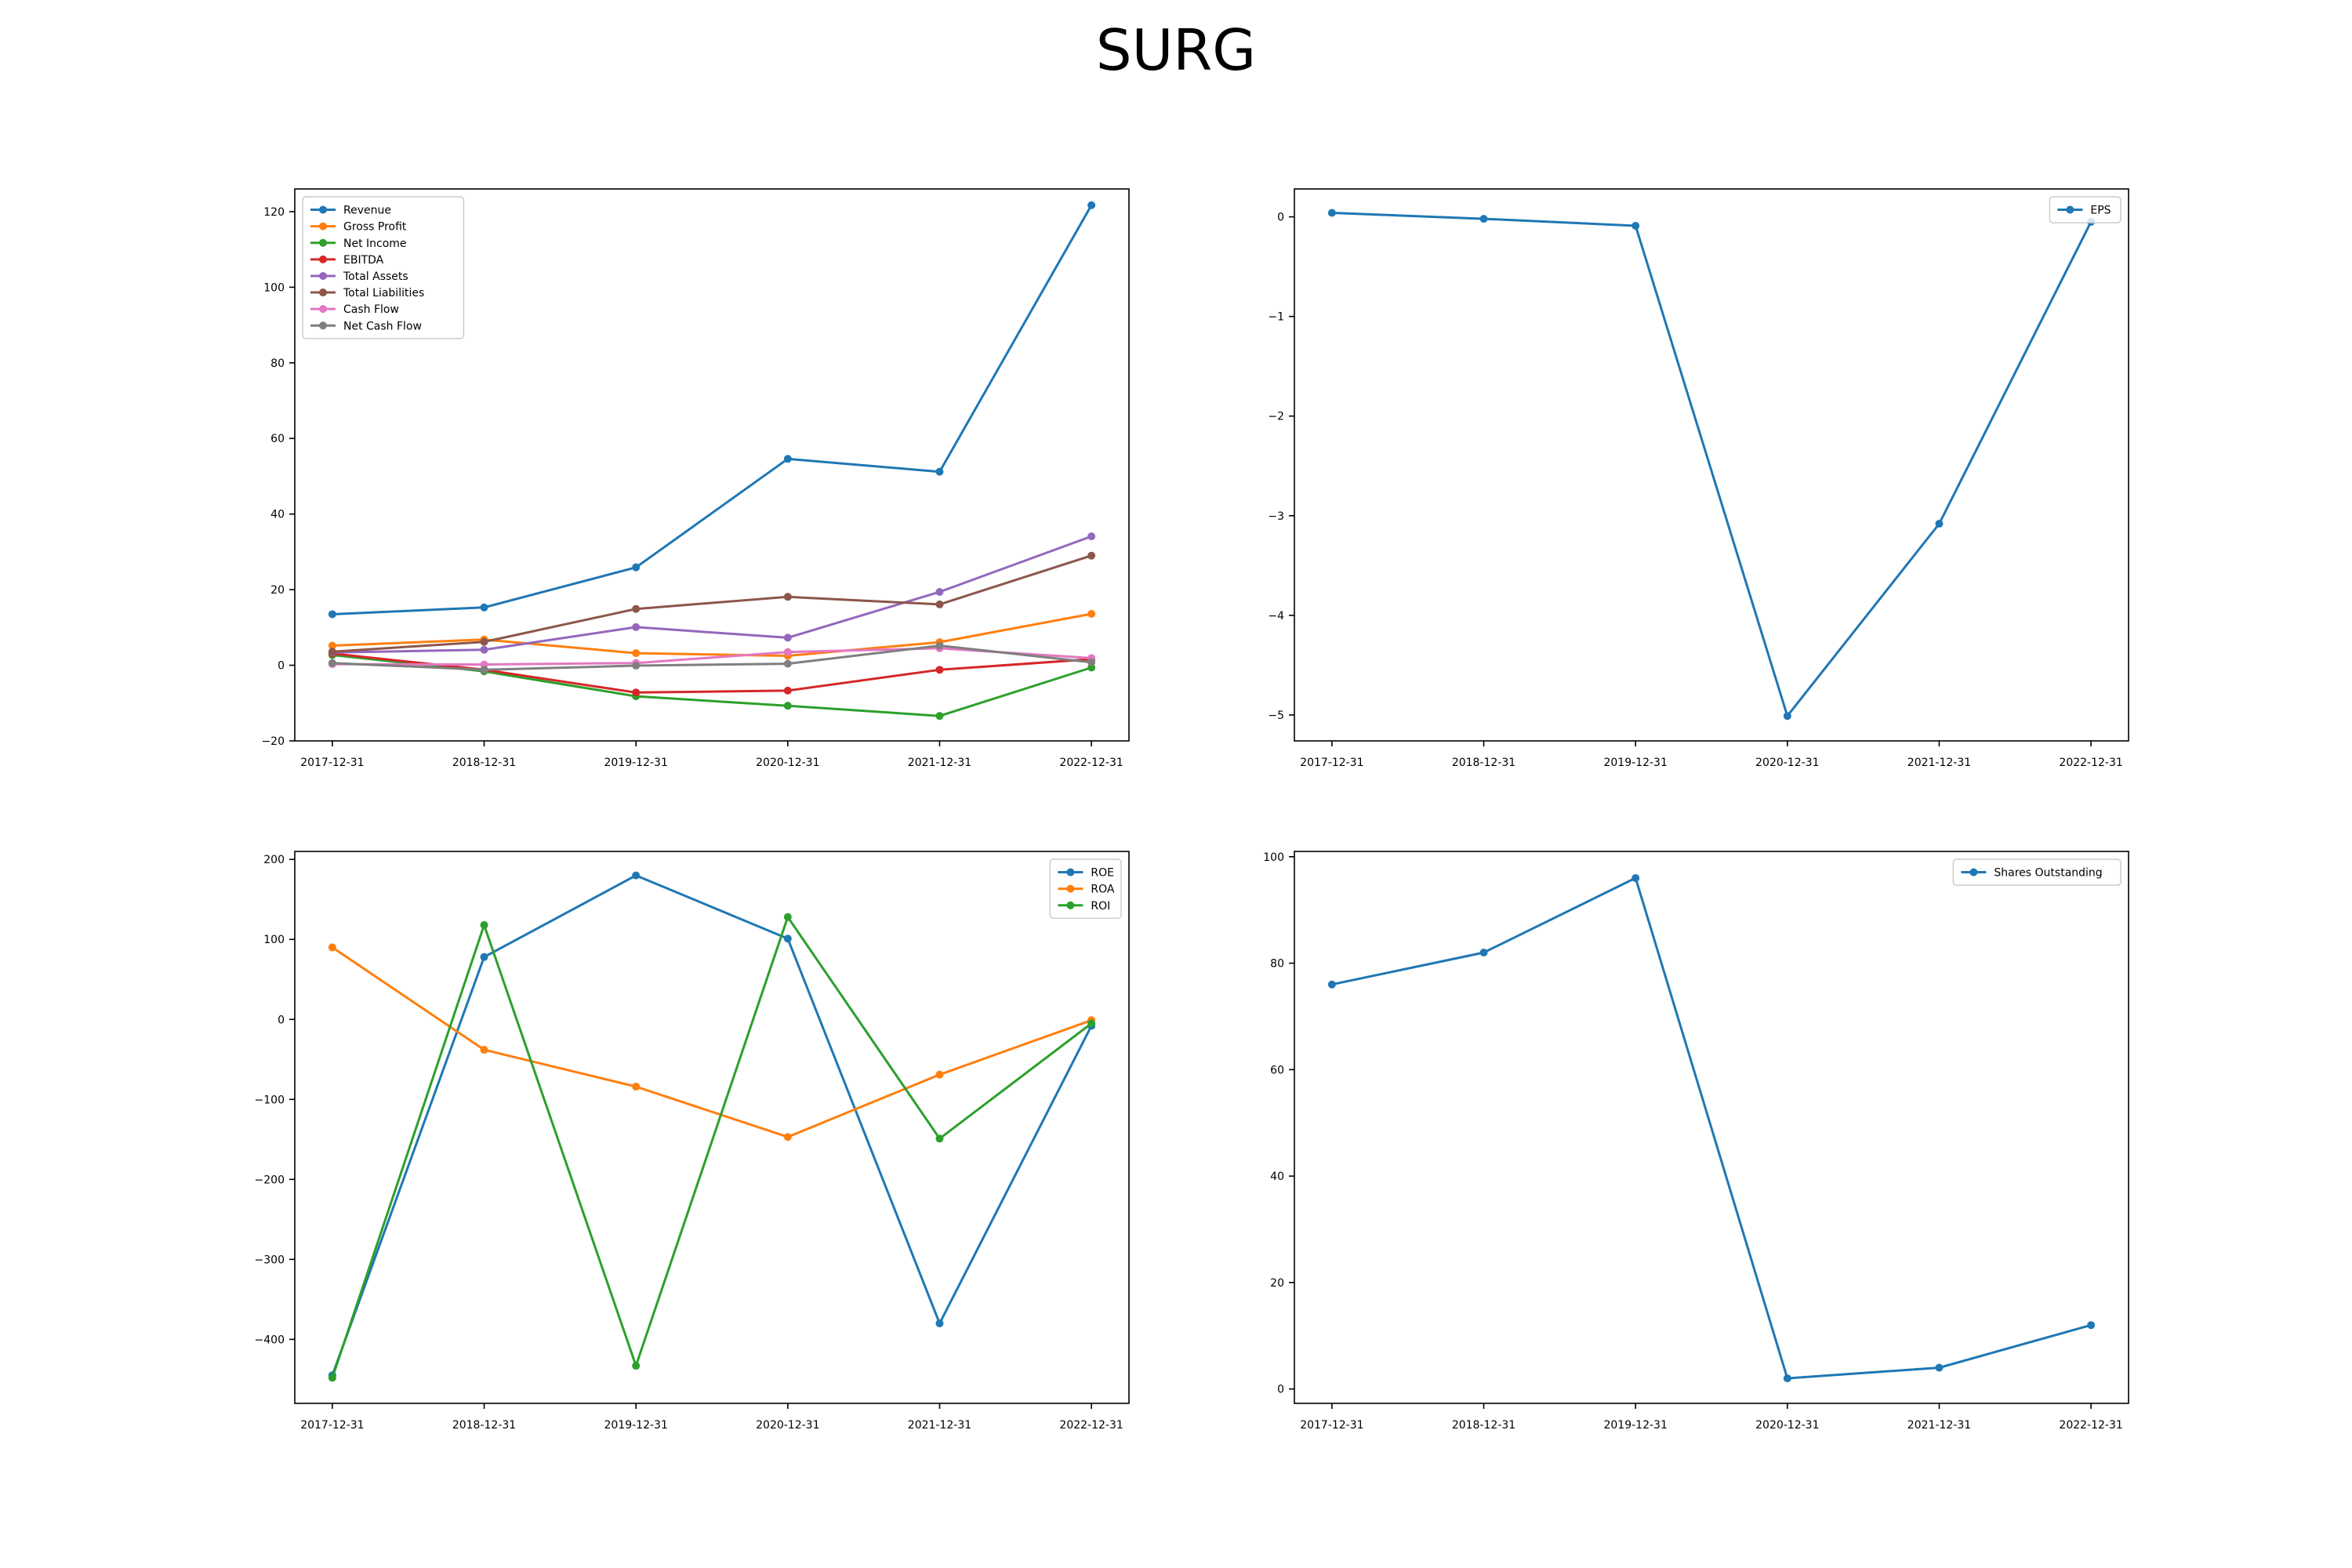  What do you see at coordinates (1100, 906) in the screenshot?
I see `legend-label-roi: ROI` at bounding box center [1100, 906].